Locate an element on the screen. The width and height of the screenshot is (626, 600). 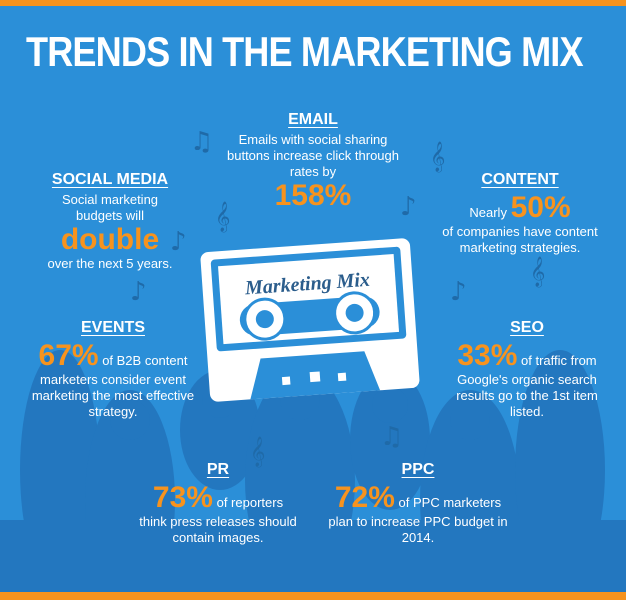
text: Social marketing budgets will is located at coordinates (110, 207).